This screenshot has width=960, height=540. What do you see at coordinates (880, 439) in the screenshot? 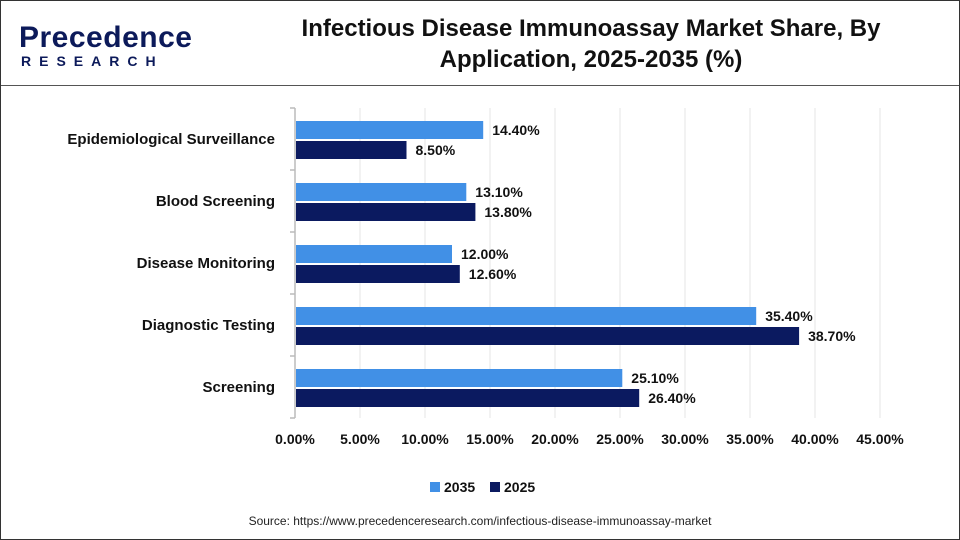
I see `x-tick-label: 45.00%` at bounding box center [880, 439].